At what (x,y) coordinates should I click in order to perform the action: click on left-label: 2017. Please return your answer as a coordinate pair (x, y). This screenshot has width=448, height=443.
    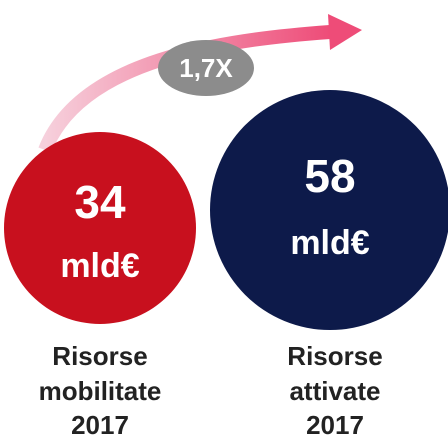
    Looking at the image, I should click on (100, 424).